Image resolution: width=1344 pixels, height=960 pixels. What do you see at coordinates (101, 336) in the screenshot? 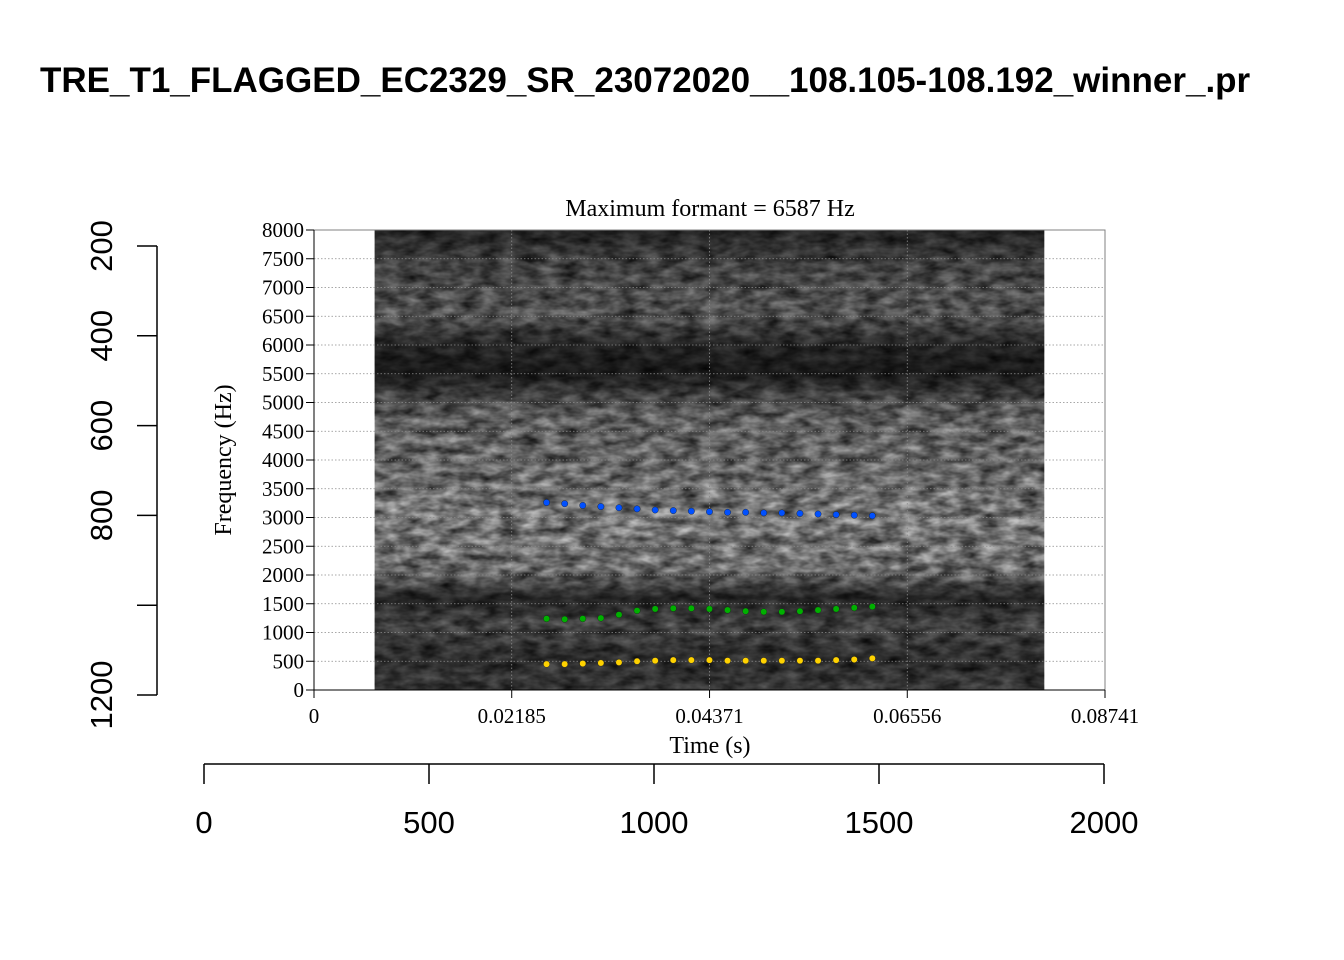
I see `outer-y-tick-label: 400` at bounding box center [101, 336].